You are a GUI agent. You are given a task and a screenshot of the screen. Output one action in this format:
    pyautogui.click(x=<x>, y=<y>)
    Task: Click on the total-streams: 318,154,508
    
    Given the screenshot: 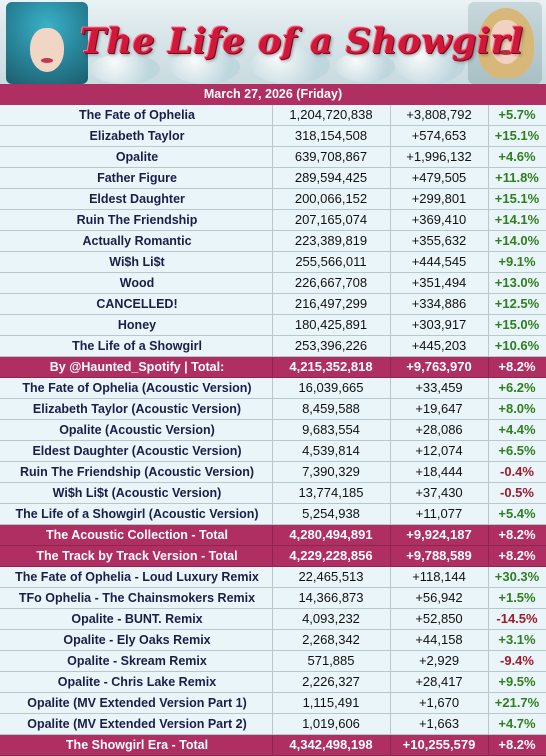 What is the action you would take?
    pyautogui.click(x=331, y=135)
    